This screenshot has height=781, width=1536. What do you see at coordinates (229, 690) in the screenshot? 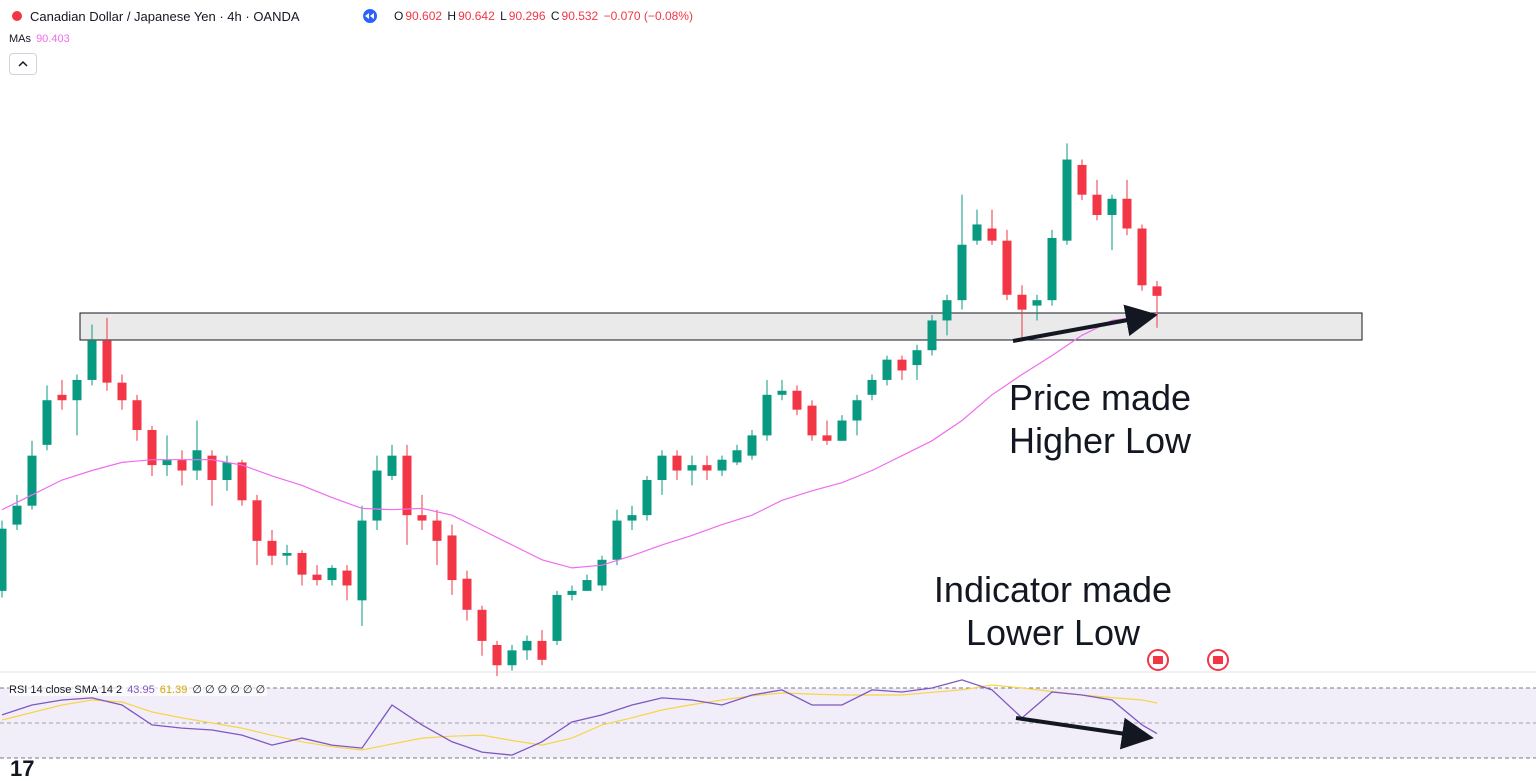
I see `rsi-extra: ∅ ∅ ∅ ∅ ∅ ∅` at bounding box center [229, 690].